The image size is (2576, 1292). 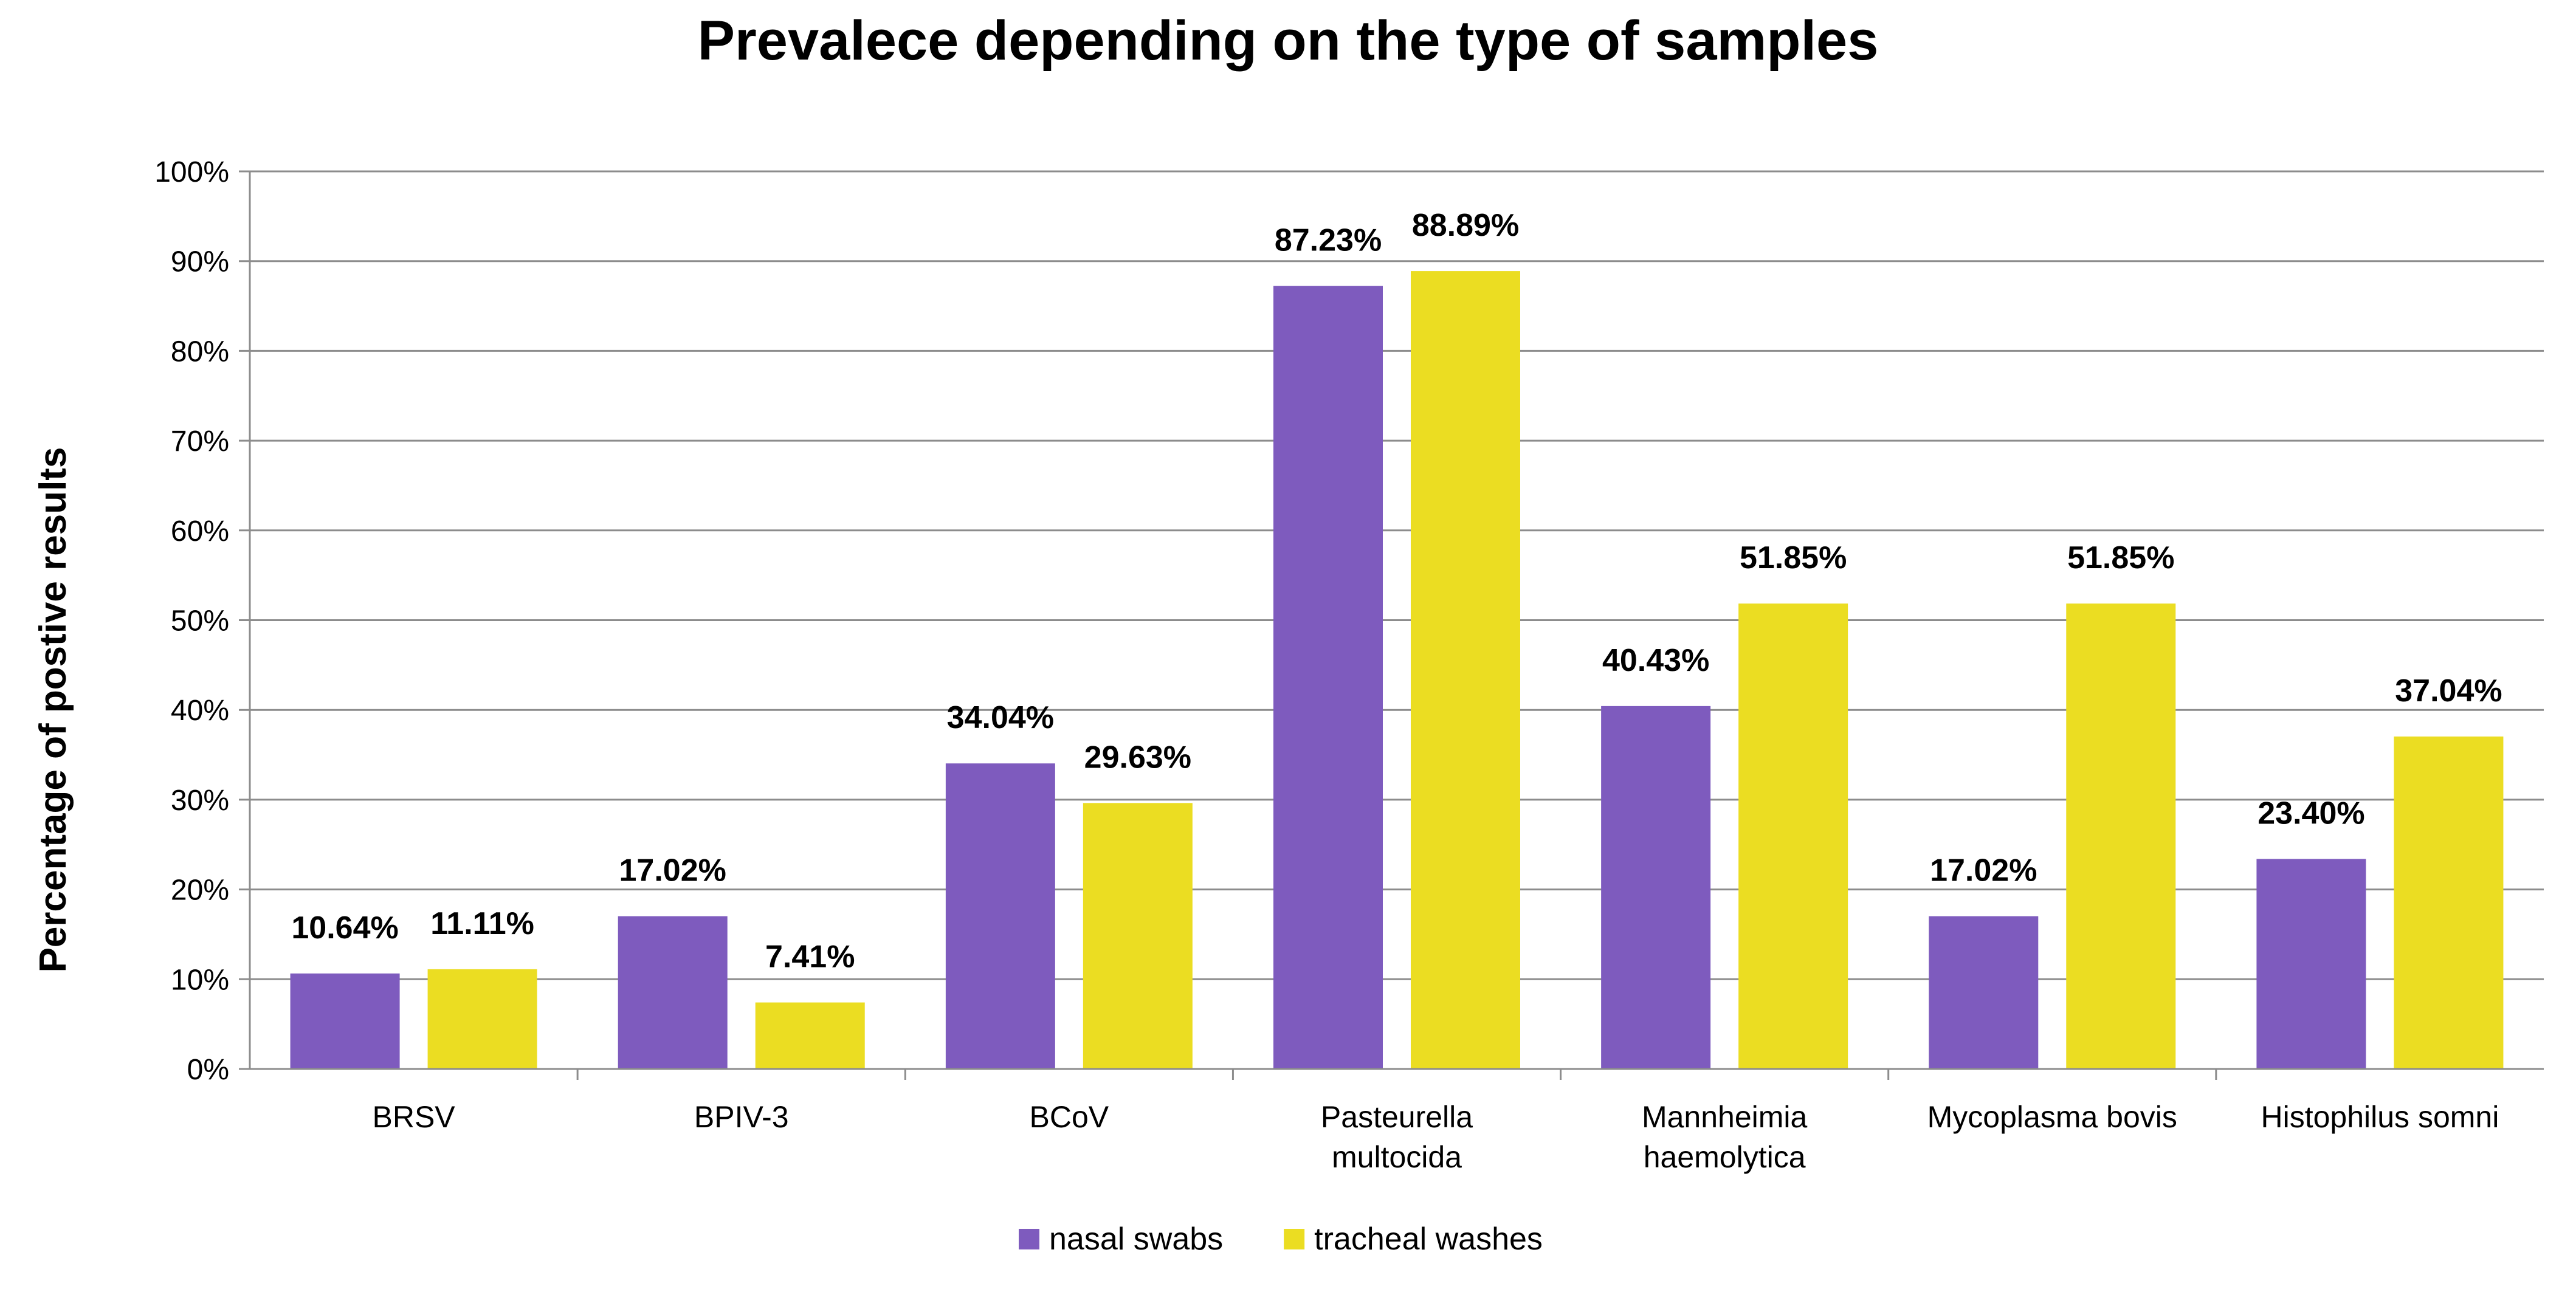 I want to click on data-label: 7.41%, so click(x=810, y=957).